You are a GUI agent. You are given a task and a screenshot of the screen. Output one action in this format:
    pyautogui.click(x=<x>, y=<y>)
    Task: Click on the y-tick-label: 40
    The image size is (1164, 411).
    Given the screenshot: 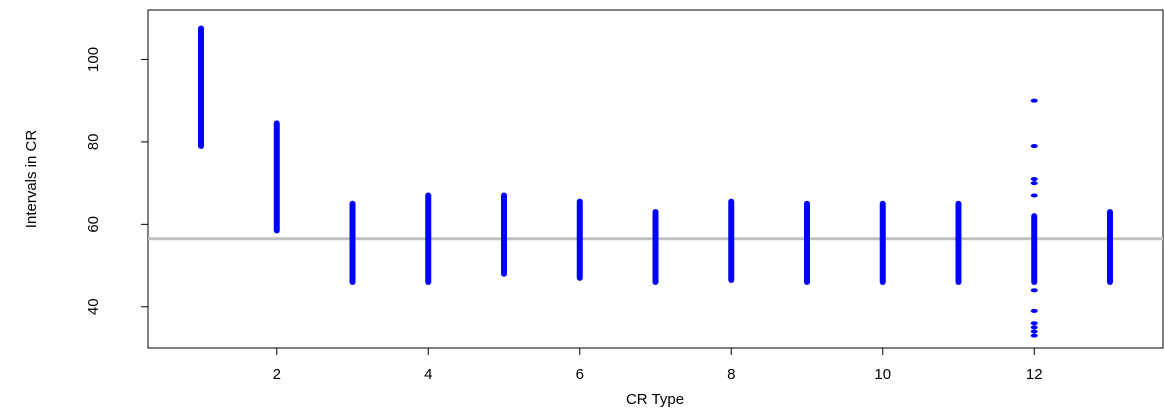 What is the action you would take?
    pyautogui.click(x=93, y=306)
    